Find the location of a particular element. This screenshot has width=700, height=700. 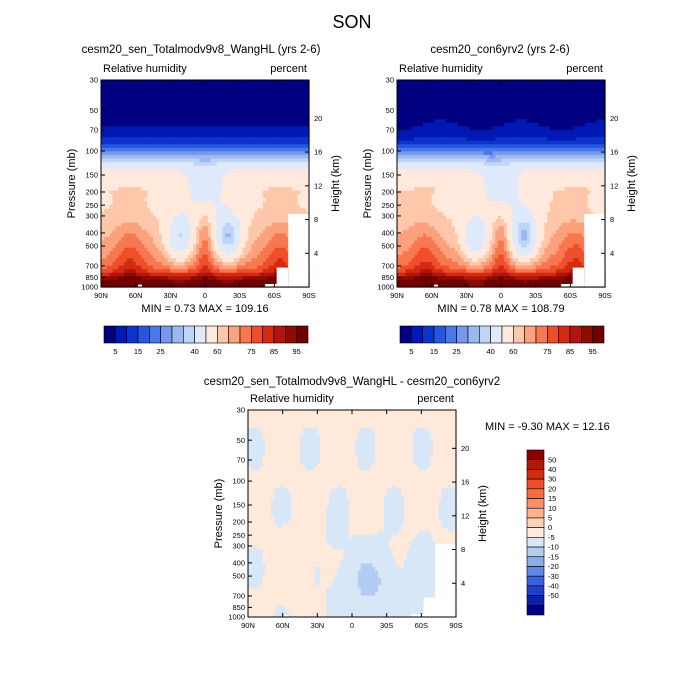

colorbar-label: 5 is located at coordinates (411, 351).